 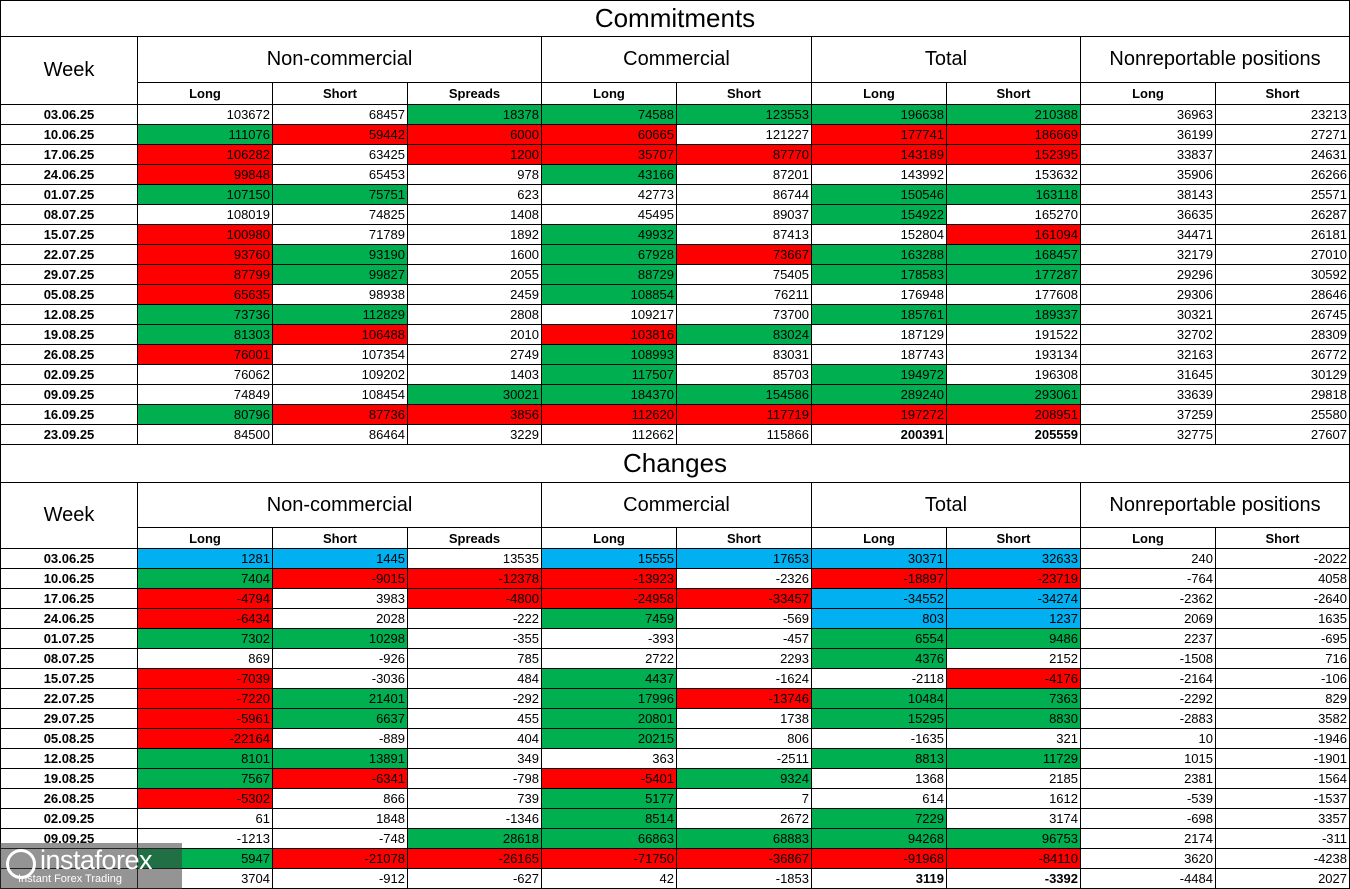 What do you see at coordinates (744, 354) in the screenshot?
I see `value-cell: 83031` at bounding box center [744, 354].